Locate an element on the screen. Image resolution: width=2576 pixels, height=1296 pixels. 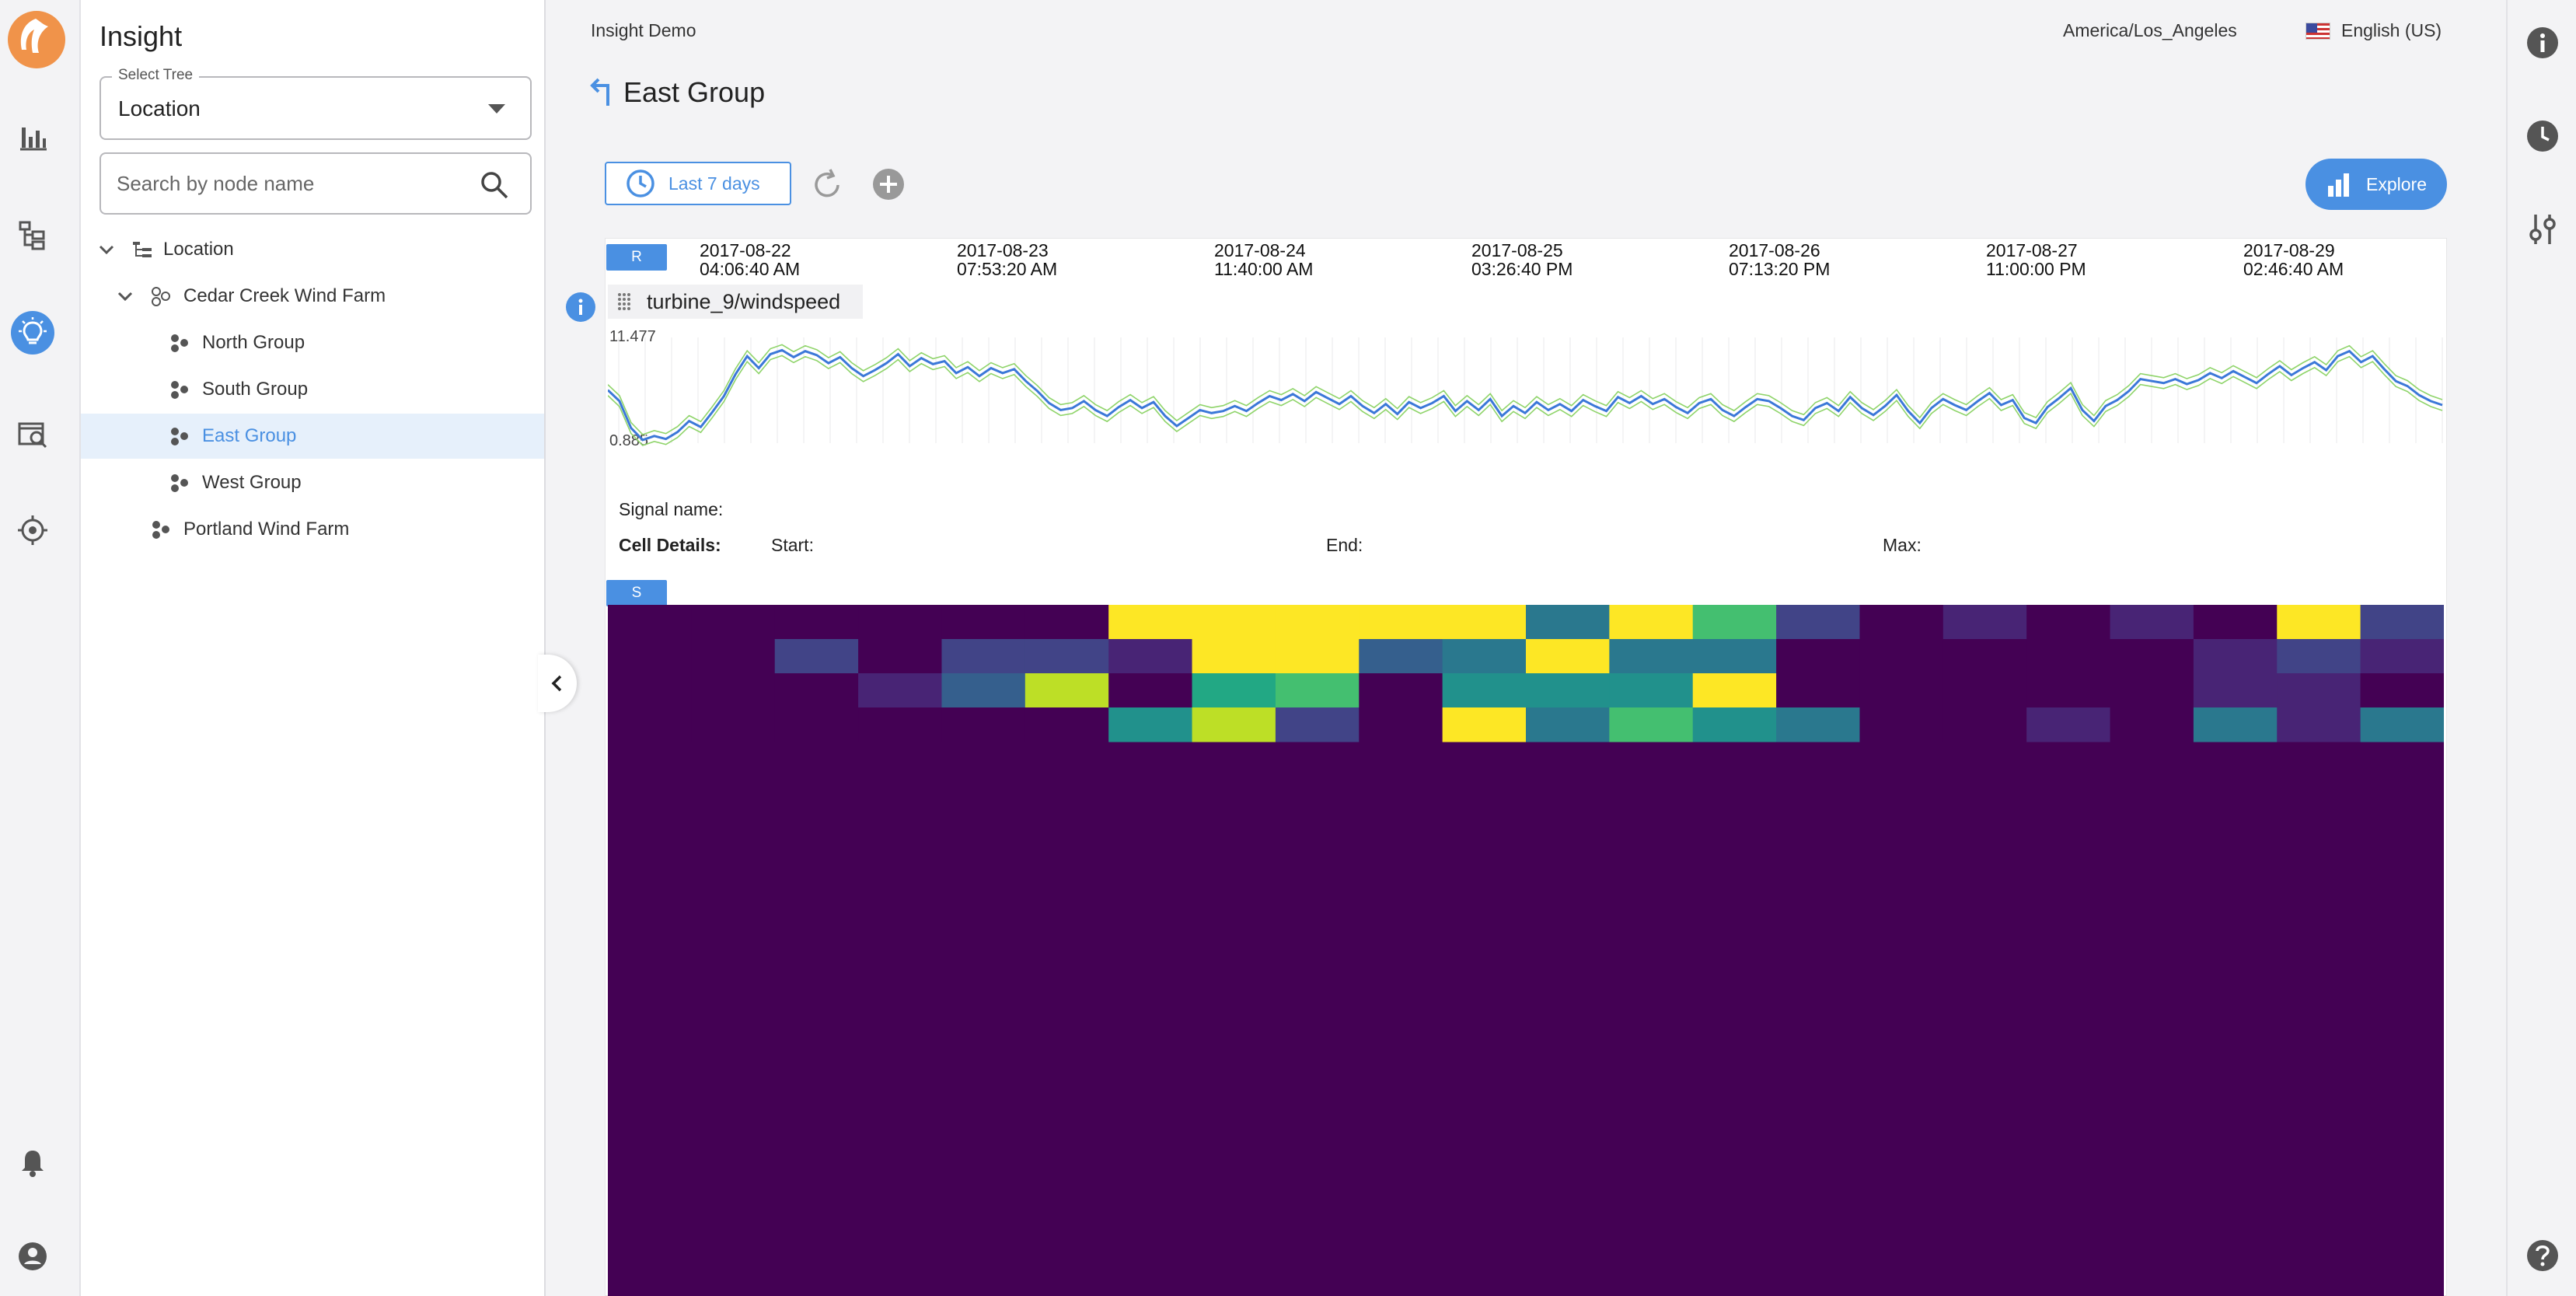
range-tag: R is located at coordinates (637, 257).